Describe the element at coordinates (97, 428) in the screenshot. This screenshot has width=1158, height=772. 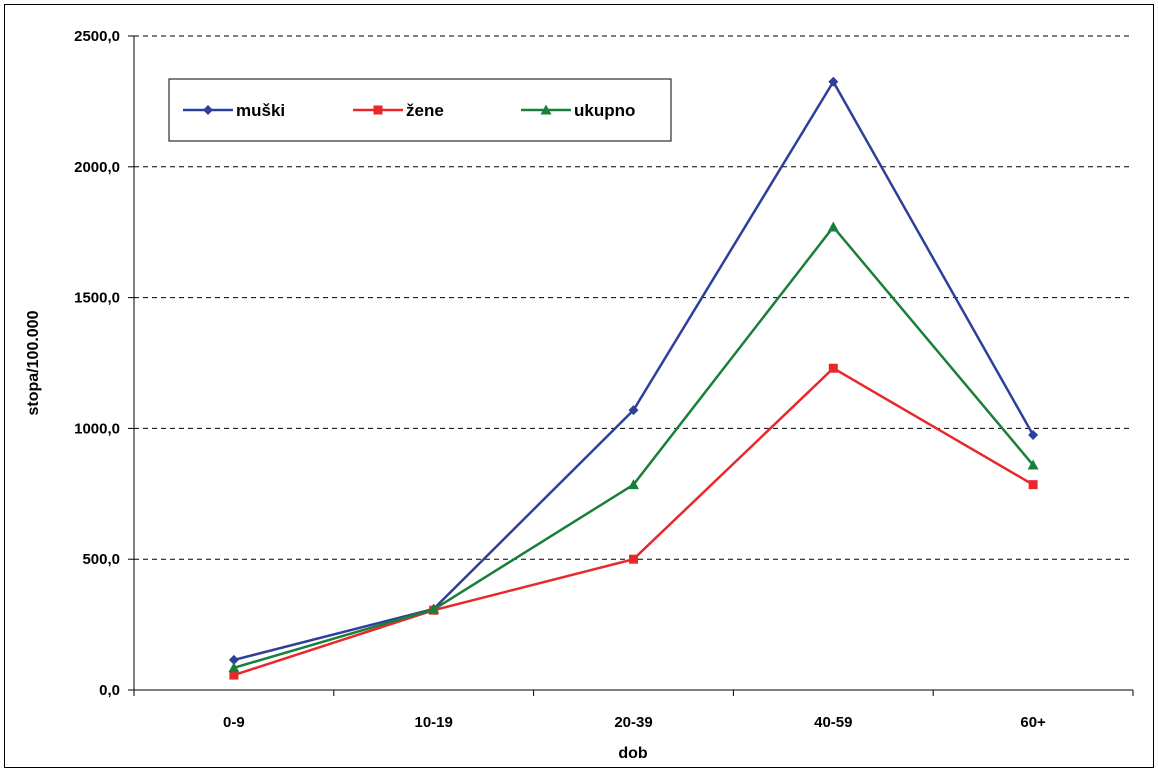
I see `y-tick-label: 1000,0` at that location.